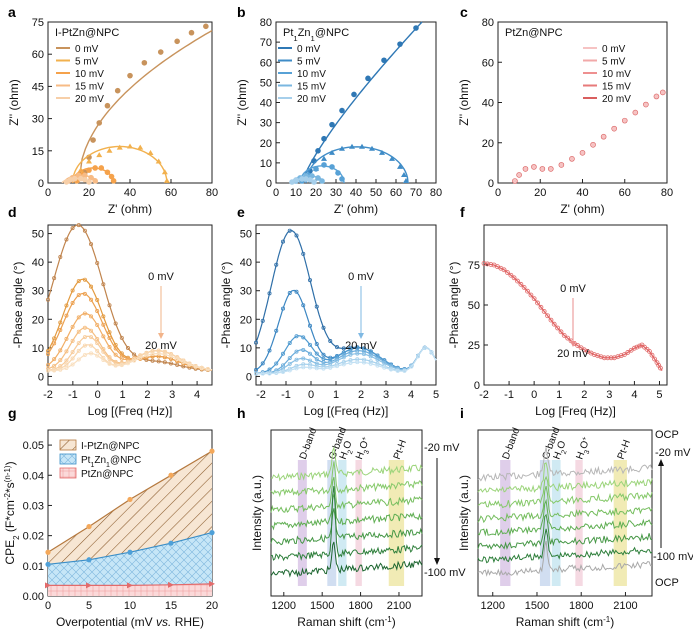  Describe the element at coordinates (474, 346) in the screenshot. I see `y-tick-label: 25` at that location.